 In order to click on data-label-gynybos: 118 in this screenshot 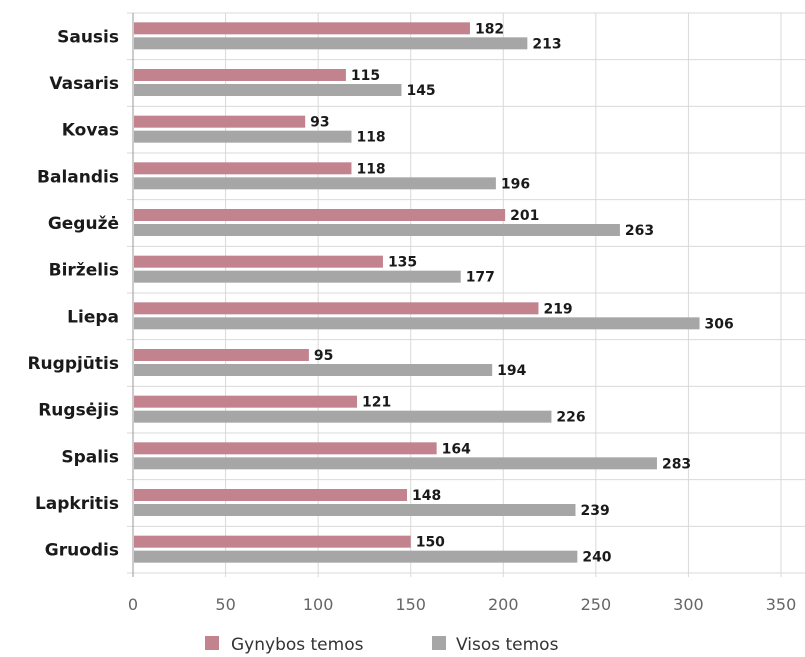, I will do `click(370, 169)`.